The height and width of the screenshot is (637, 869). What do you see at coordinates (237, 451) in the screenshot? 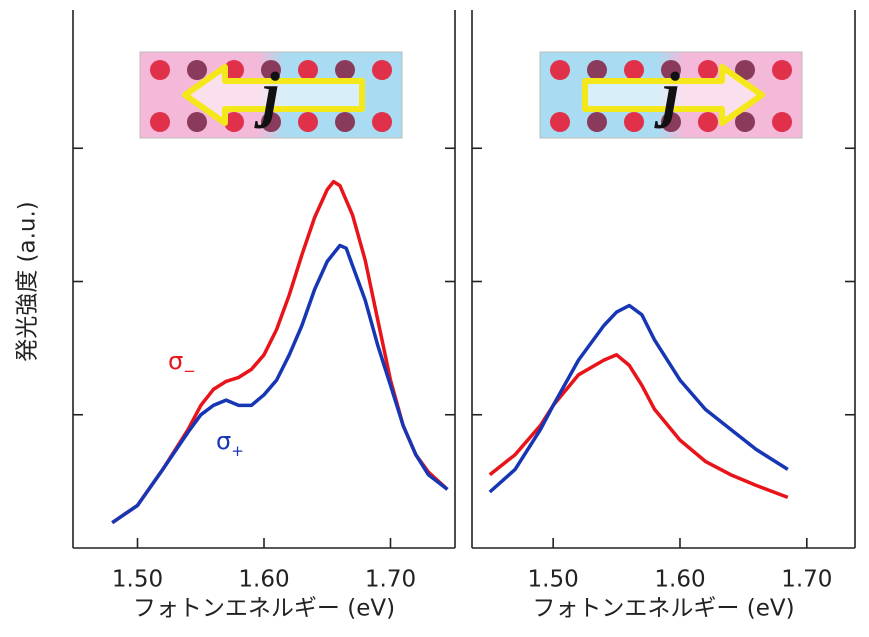
I see `annotation-subscript: +` at bounding box center [237, 451].